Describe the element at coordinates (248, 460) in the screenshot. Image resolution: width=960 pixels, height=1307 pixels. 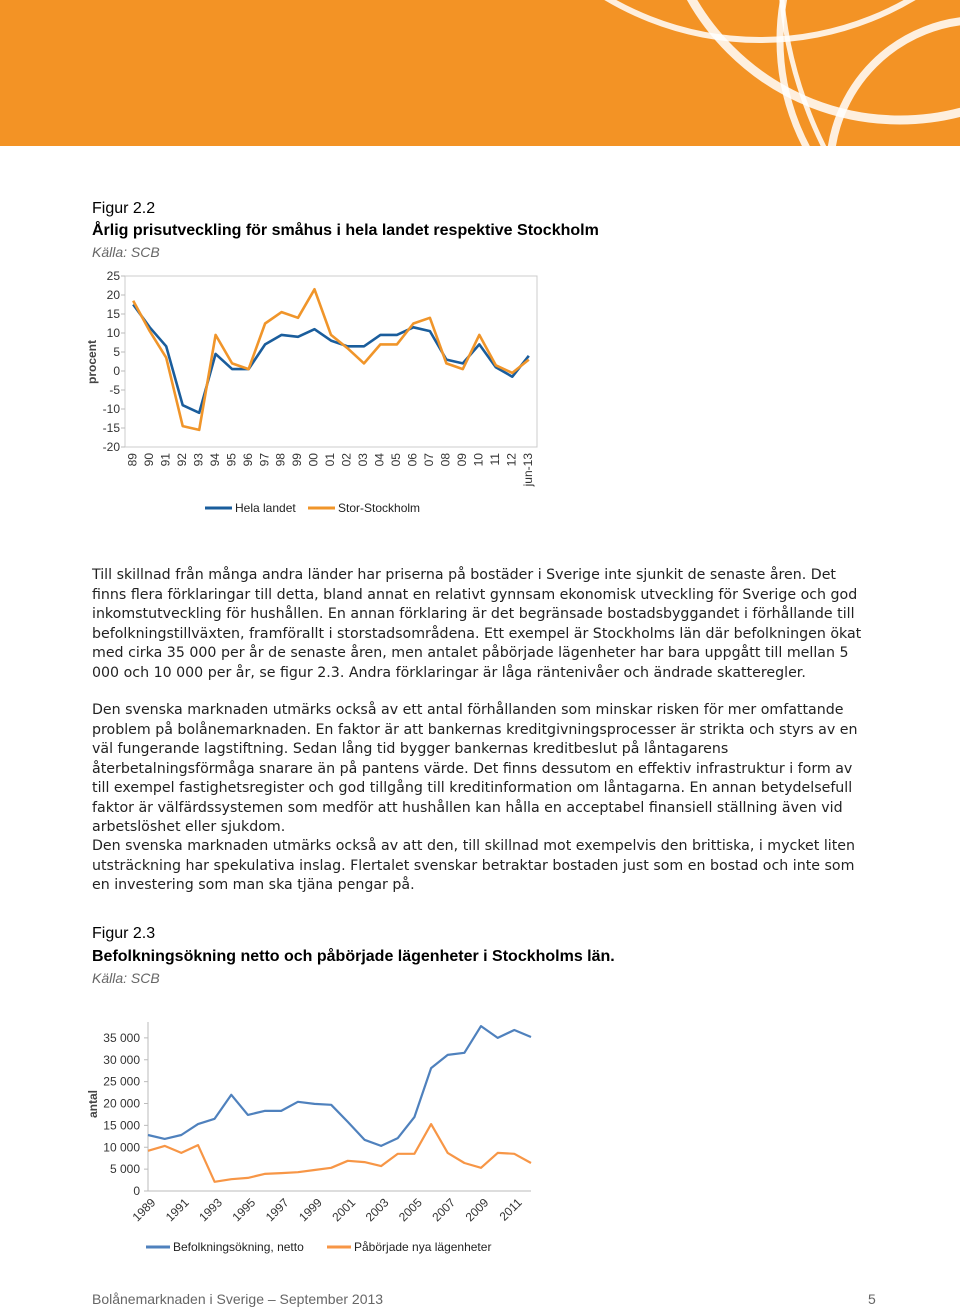
I see `x-tick-label: 96` at that location.